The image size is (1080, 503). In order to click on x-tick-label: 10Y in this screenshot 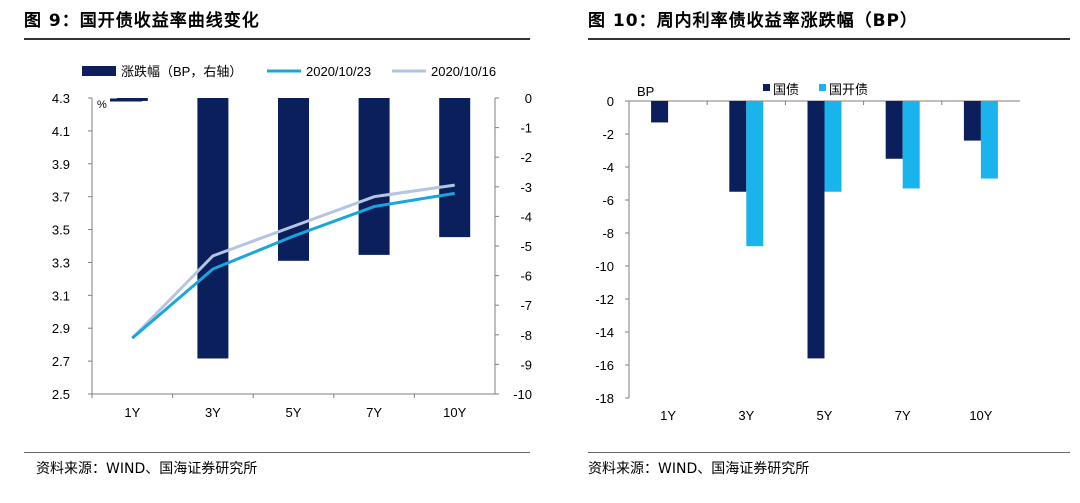, I will do `click(454, 412)`.